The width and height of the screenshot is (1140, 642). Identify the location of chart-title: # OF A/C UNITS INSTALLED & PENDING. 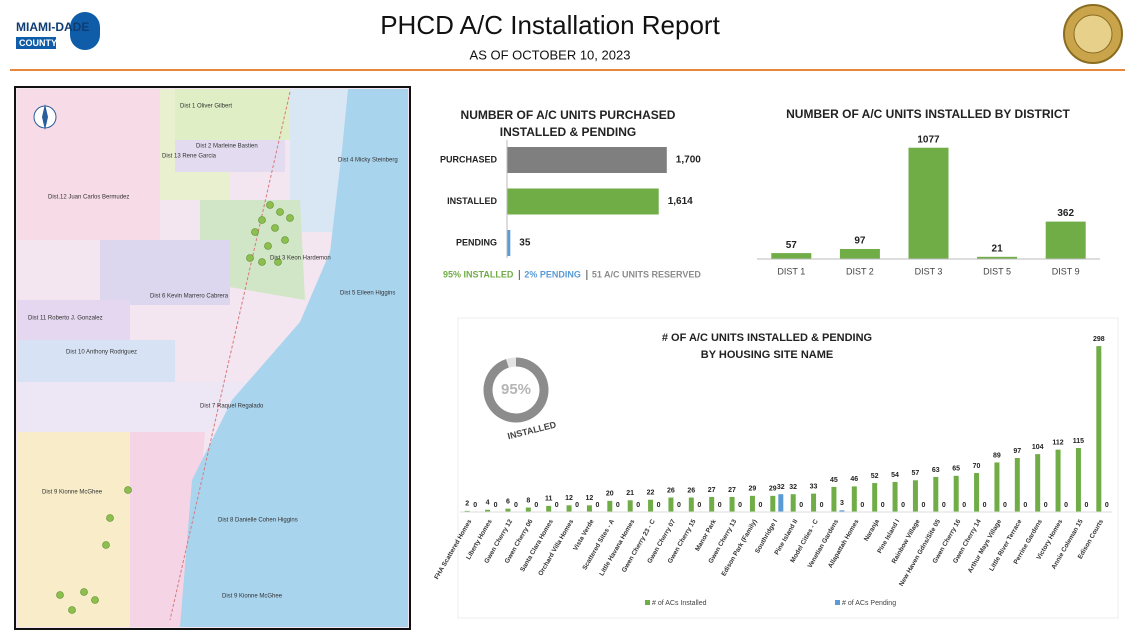
(767, 338).